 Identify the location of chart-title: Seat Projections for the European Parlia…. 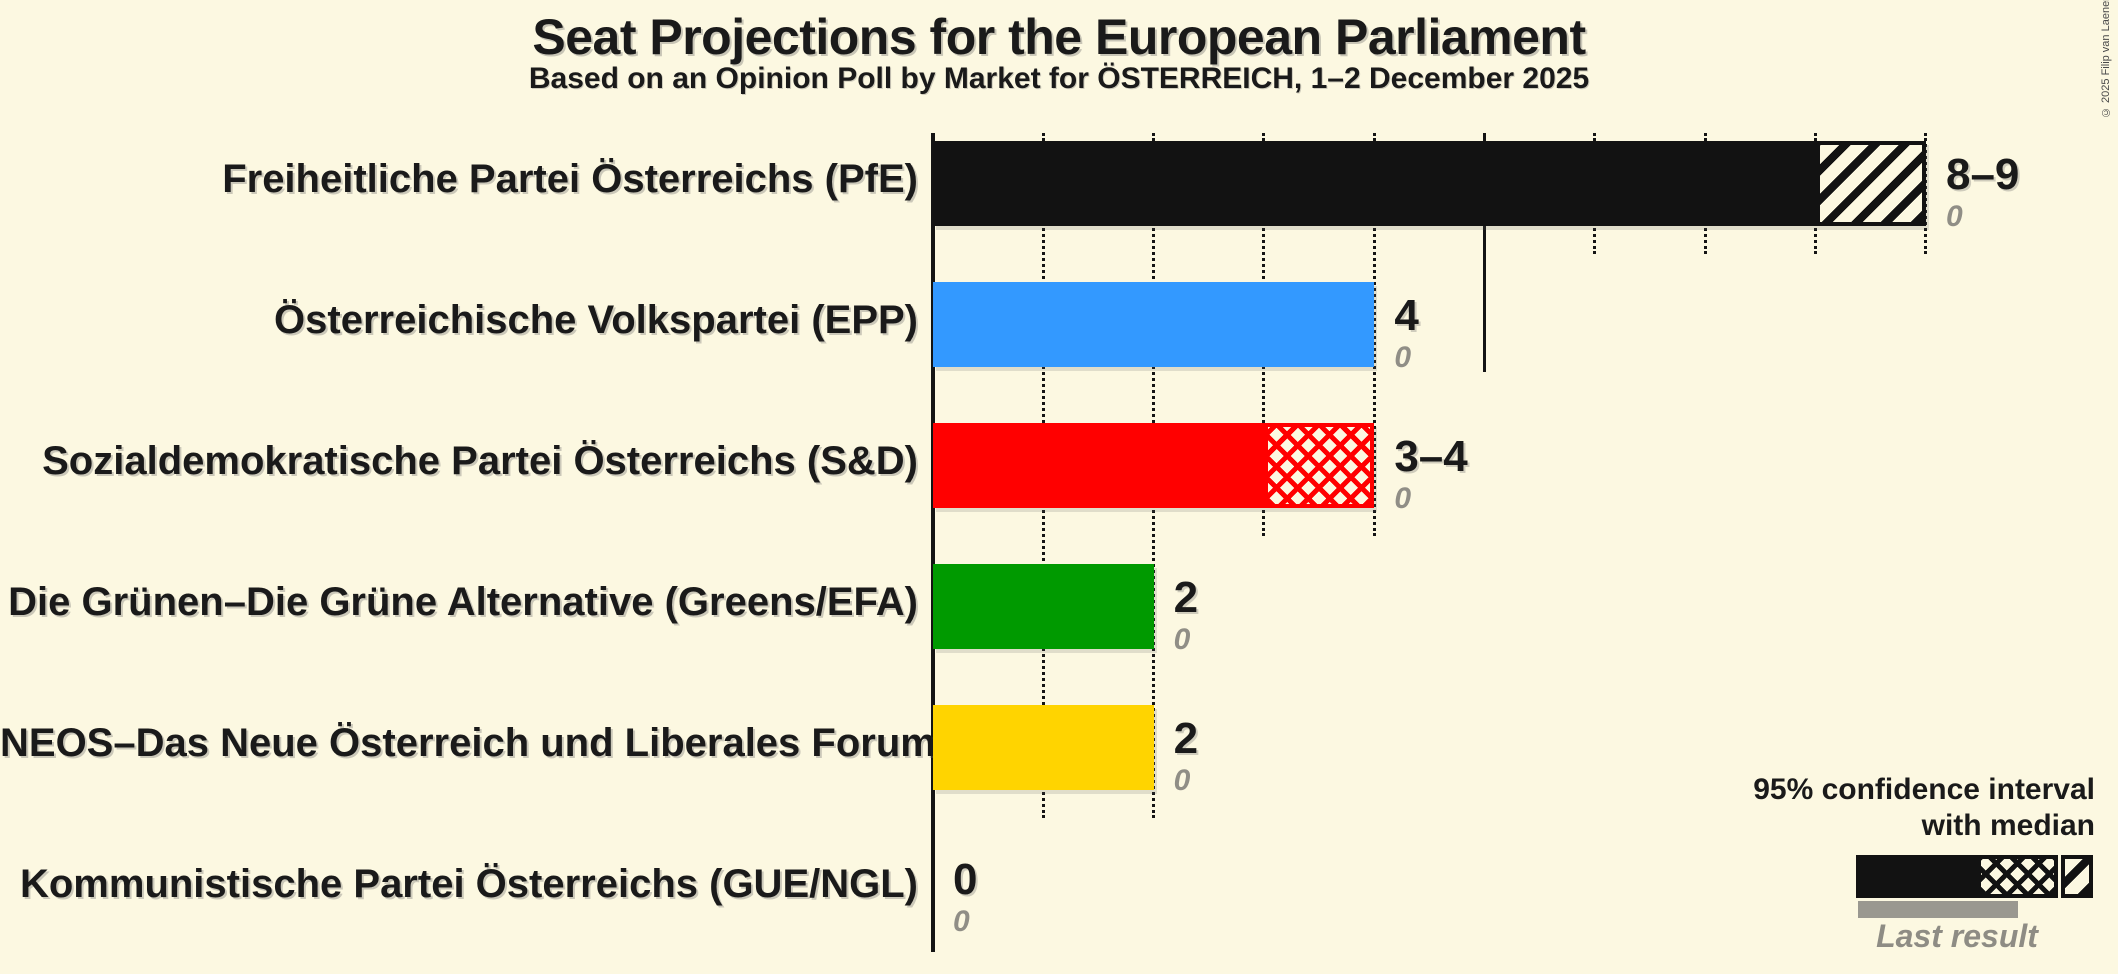
(1059, 37).